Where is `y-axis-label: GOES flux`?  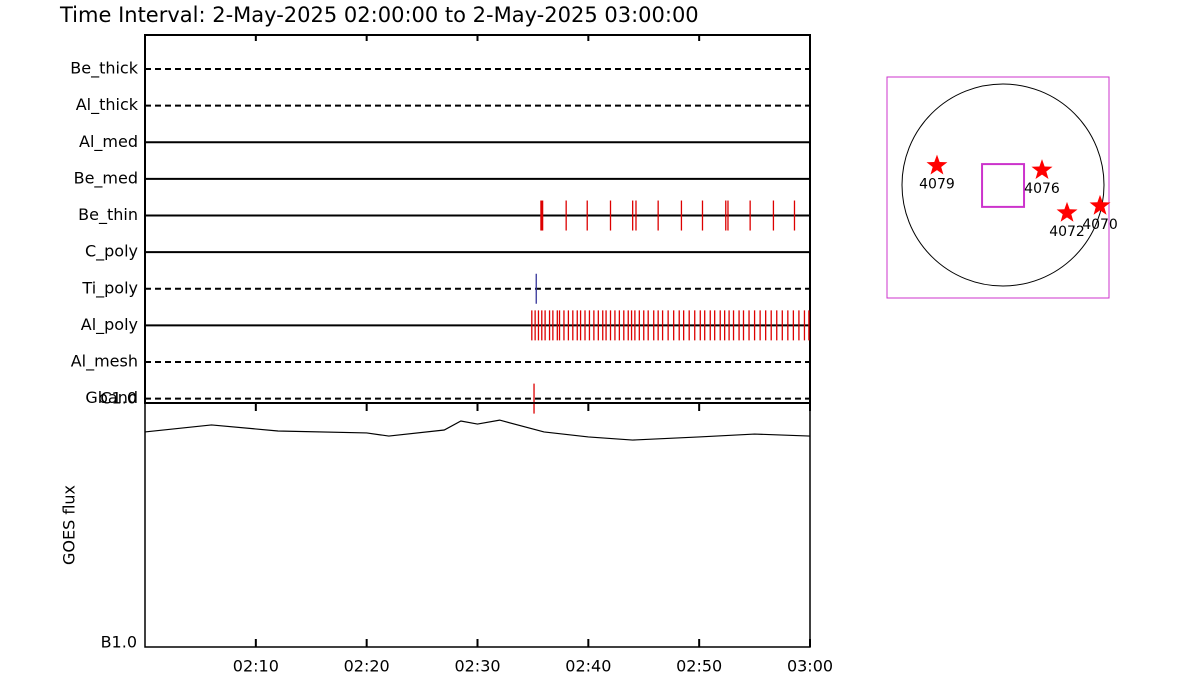
y-axis-label: GOES flux is located at coordinates (69, 525).